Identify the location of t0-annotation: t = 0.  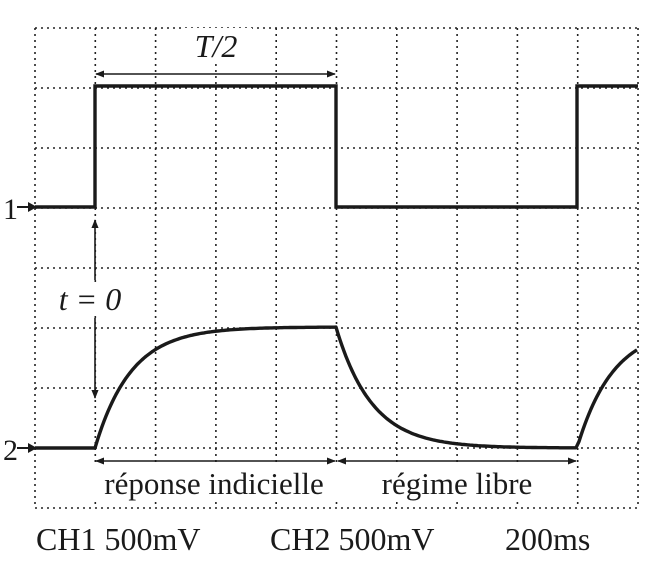
(90, 309).